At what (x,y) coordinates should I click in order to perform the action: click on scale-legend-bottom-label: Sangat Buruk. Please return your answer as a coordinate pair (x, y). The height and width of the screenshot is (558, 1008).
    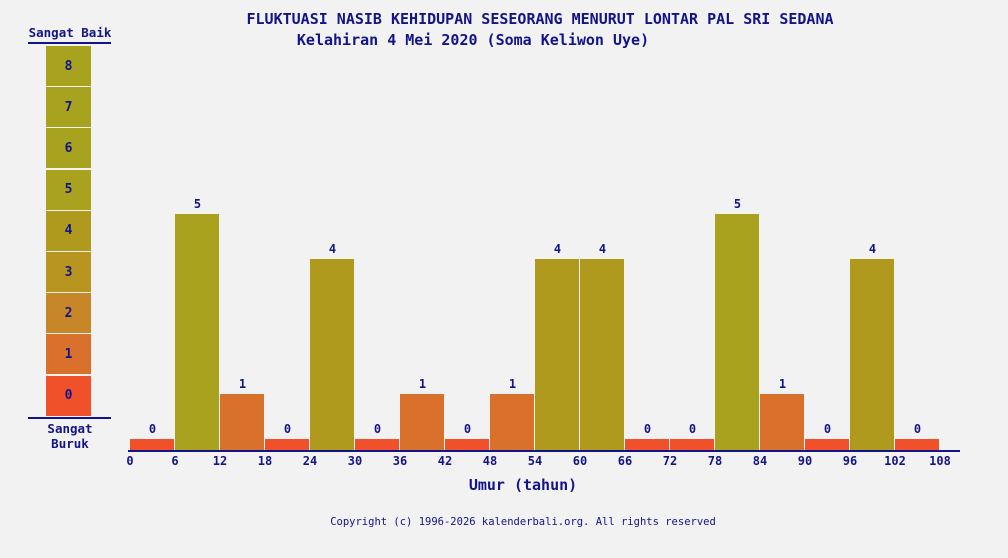
    Looking at the image, I should click on (70, 436).